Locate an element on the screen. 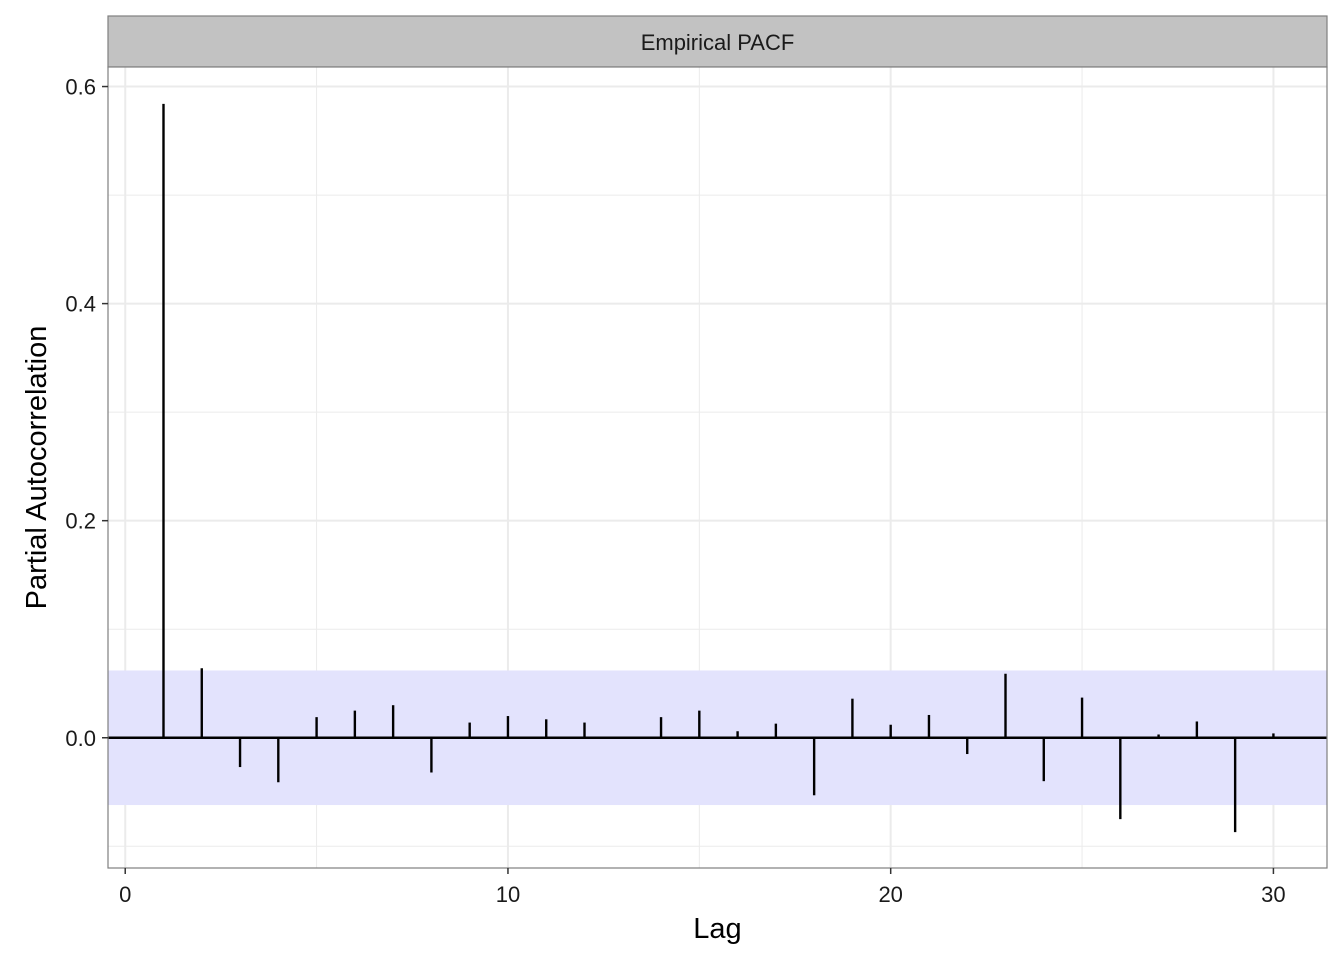  y-axis-title: Partial Autocorrelation is located at coordinates (37, 468).